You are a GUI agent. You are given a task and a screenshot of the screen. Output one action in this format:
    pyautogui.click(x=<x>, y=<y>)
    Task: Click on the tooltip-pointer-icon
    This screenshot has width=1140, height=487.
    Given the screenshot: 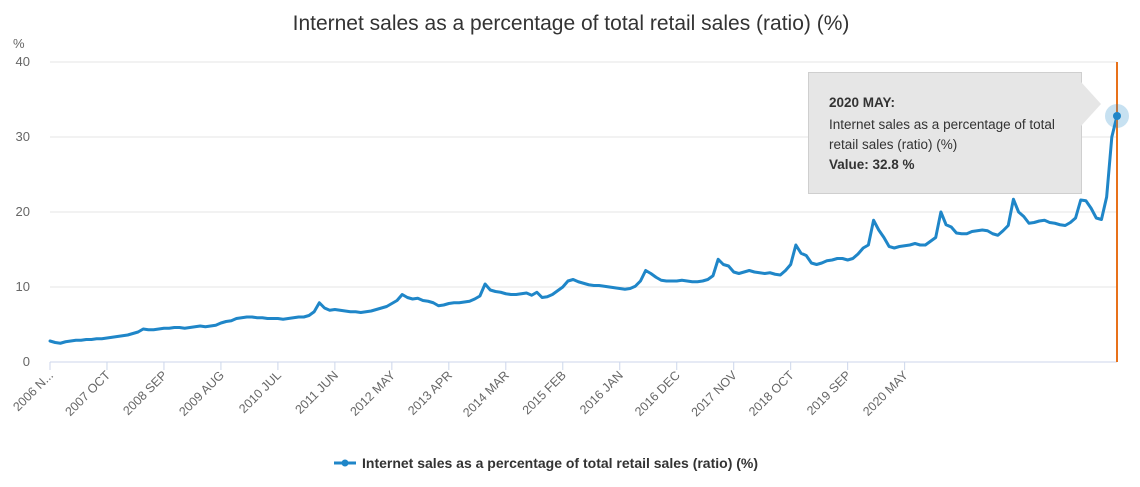 What is the action you would take?
    pyautogui.click(x=1091, y=104)
    